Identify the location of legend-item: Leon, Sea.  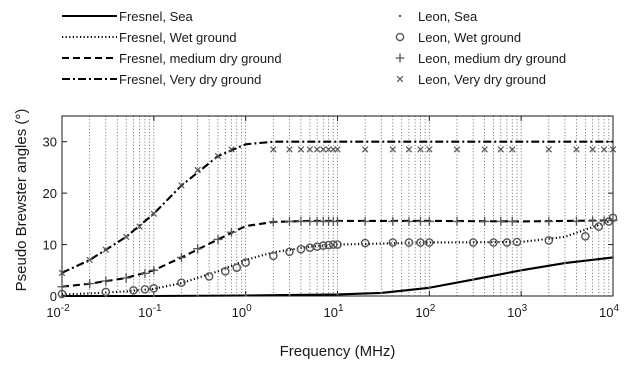
(438, 16).